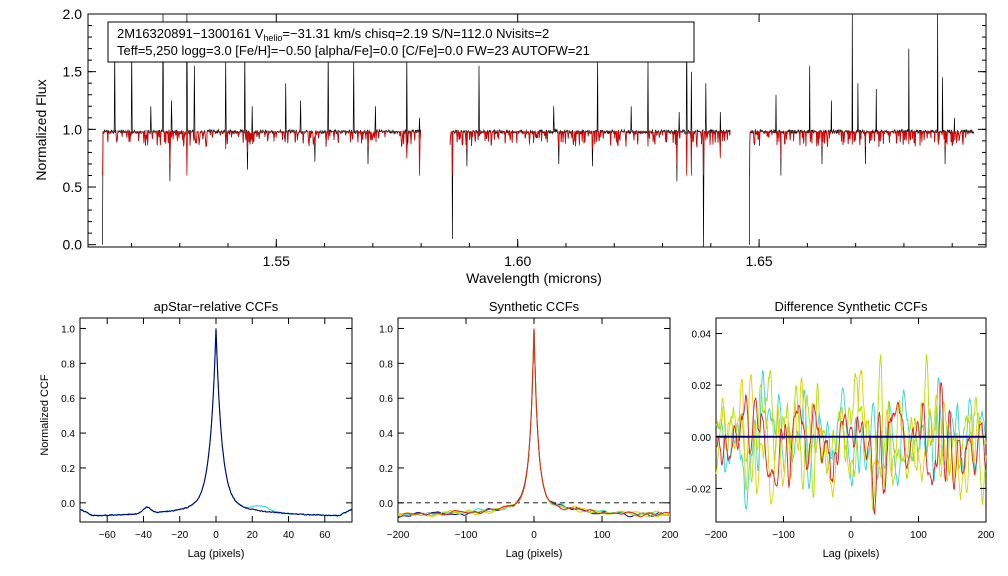 The height and width of the screenshot is (576, 1008). What do you see at coordinates (107, 535) in the screenshot?
I see `ccf1-x-tick-label: −60` at bounding box center [107, 535].